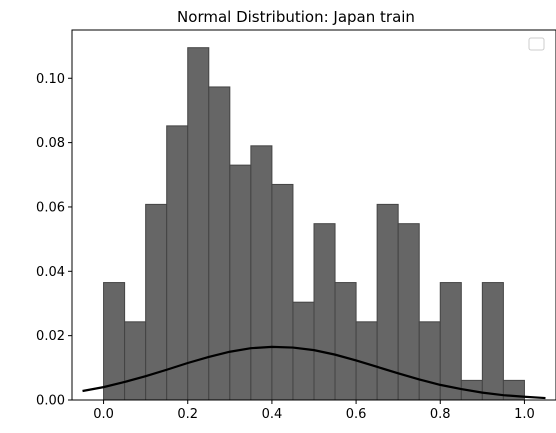  What do you see at coordinates (54, 240) in the screenshot?
I see `y-axis-ticks: 0.00 0.02 0.04 0.06 0.08 0.10` at bounding box center [54, 240].